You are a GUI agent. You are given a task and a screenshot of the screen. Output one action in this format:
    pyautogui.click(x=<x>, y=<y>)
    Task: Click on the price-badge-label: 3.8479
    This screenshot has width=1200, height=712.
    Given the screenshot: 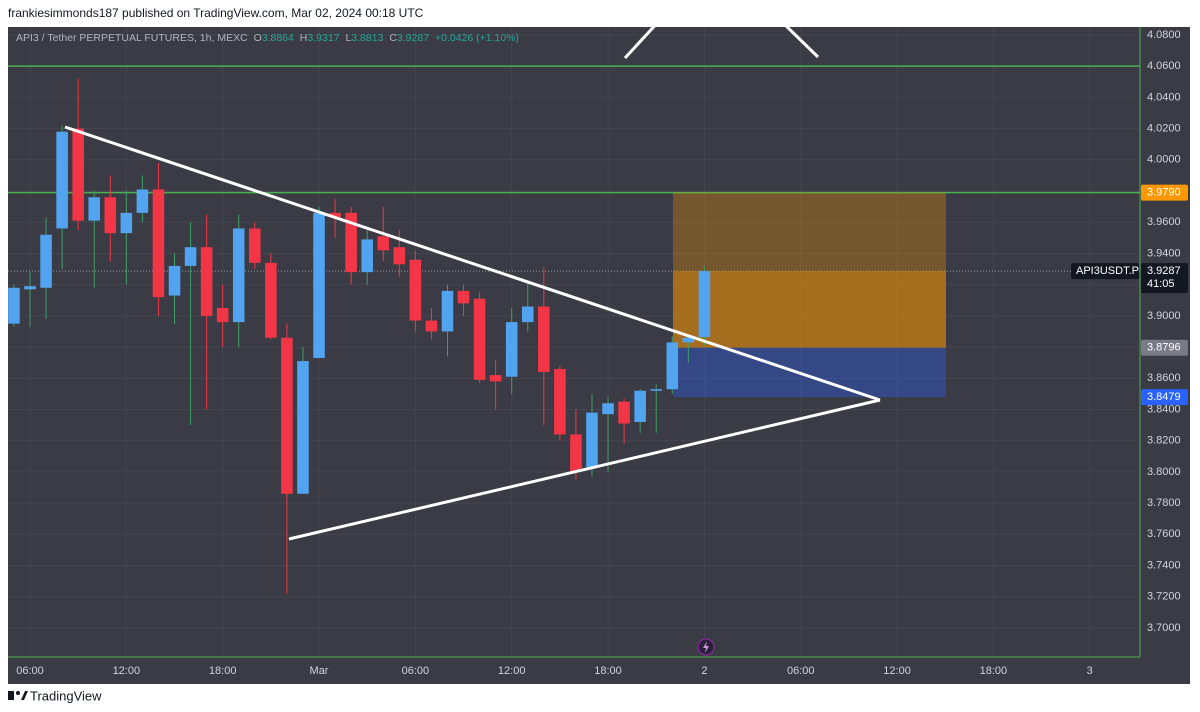 What is the action you would take?
    pyautogui.click(x=1164, y=397)
    